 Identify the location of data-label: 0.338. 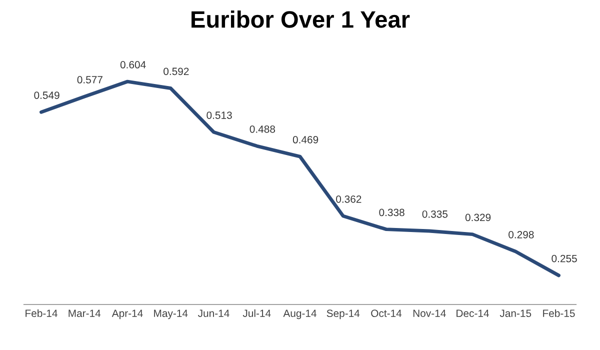
(391, 212).